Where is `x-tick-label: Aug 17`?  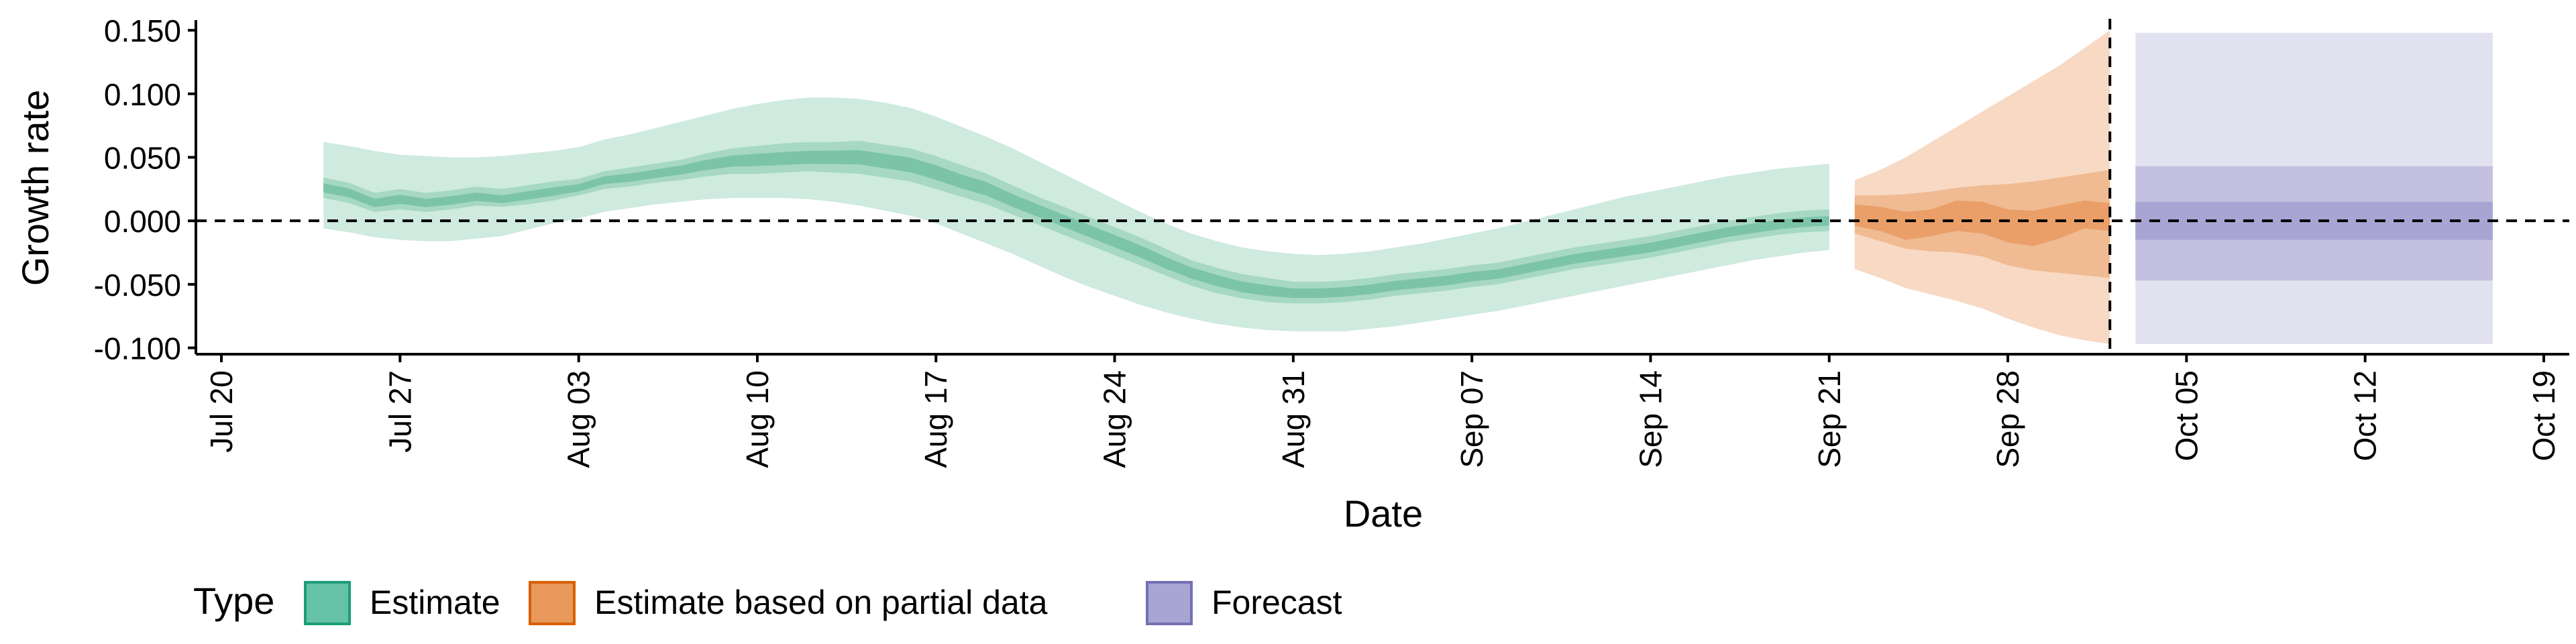 x-tick-label: Aug 17 is located at coordinates (935, 419).